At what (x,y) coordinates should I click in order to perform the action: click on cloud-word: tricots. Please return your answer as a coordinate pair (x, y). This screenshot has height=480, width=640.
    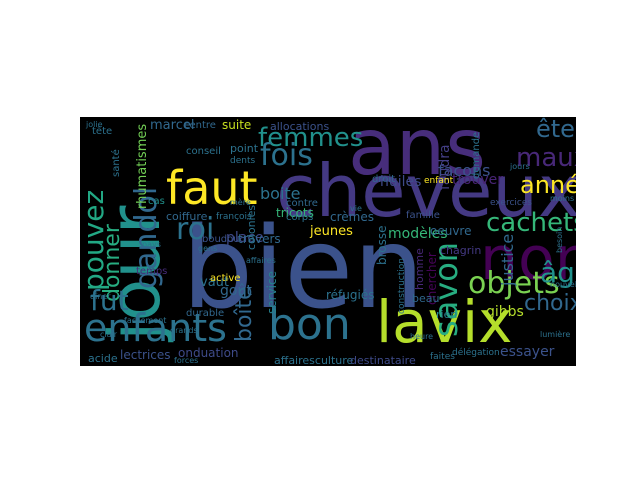
    Looking at the image, I should click on (295, 213).